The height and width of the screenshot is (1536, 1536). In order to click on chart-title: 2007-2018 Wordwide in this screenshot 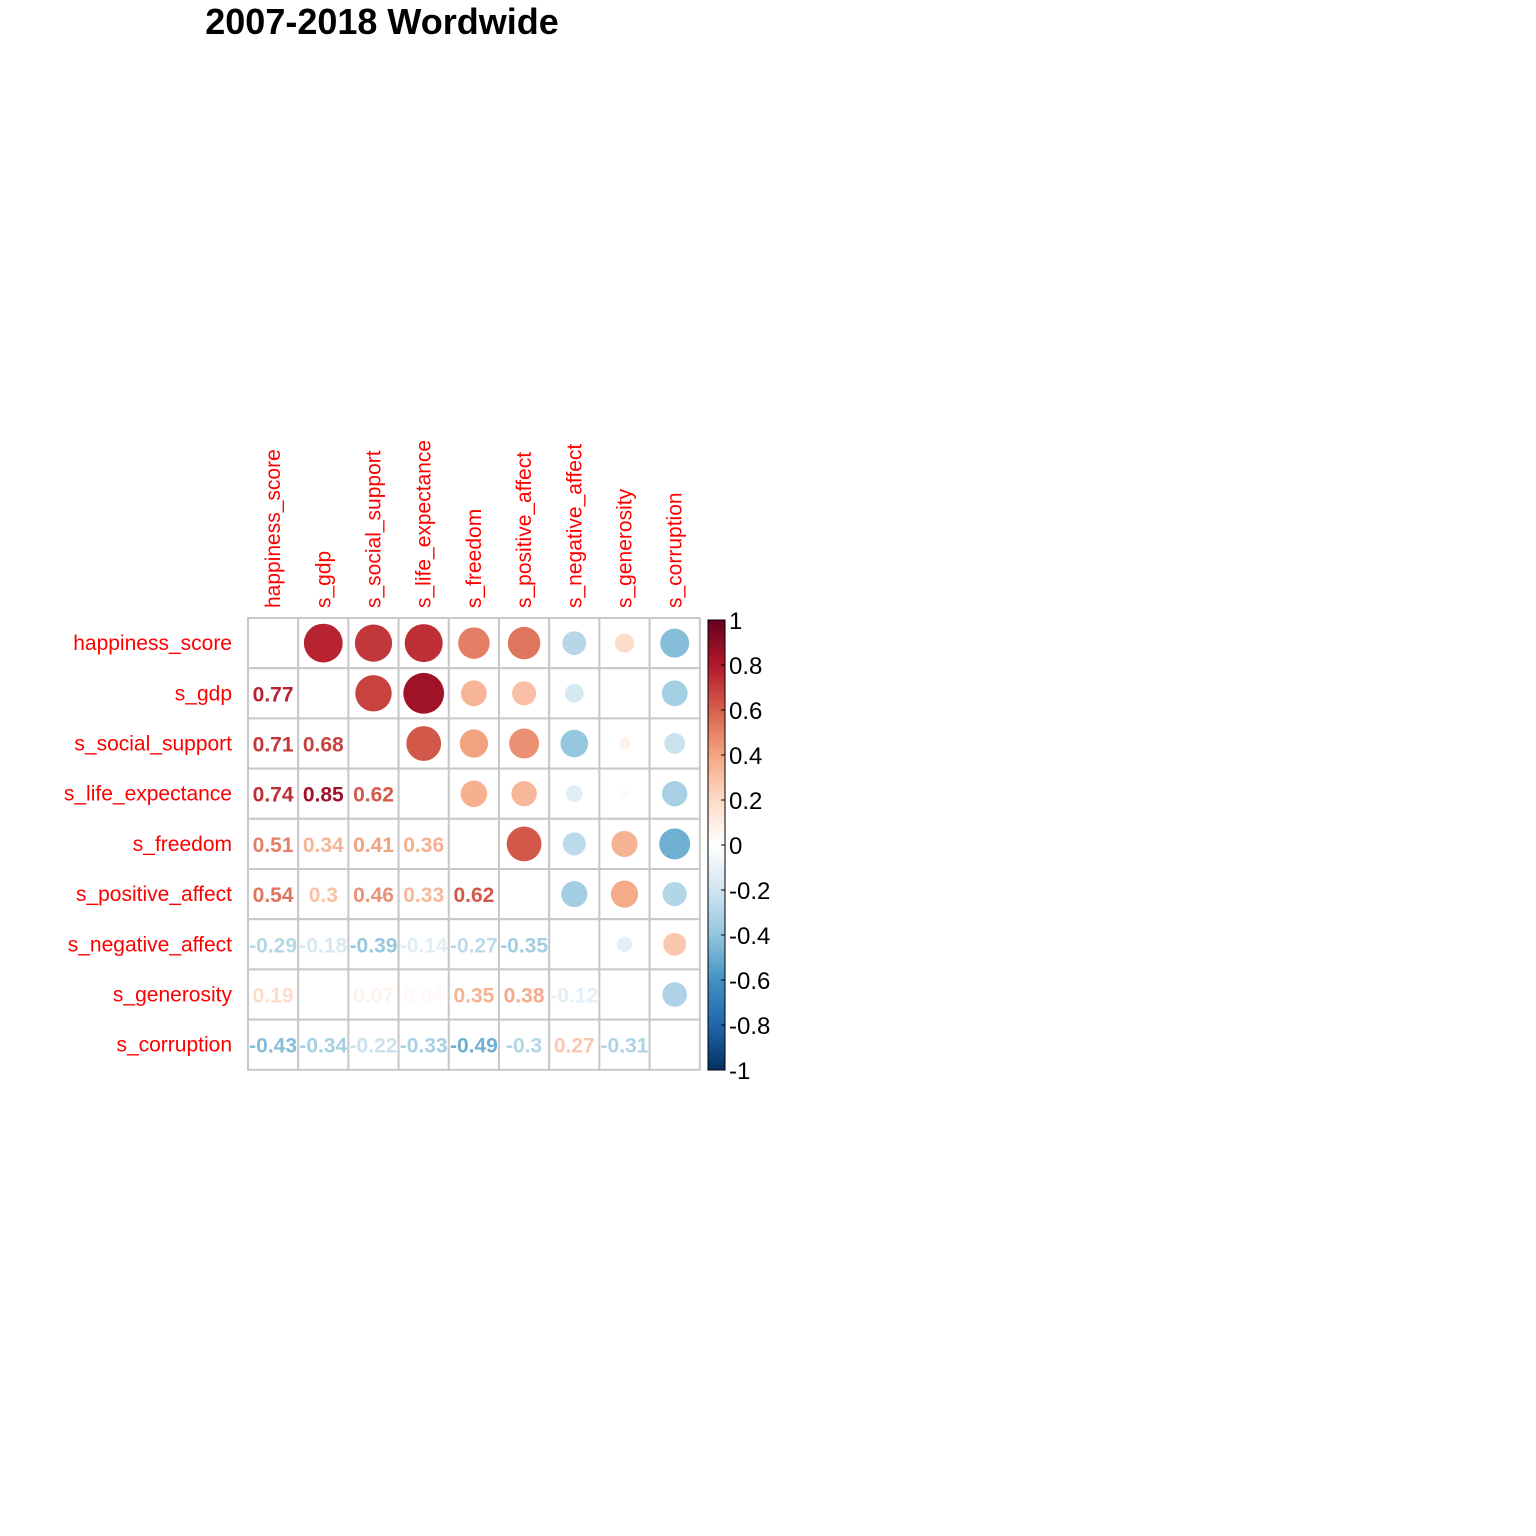, I will do `click(382, 21)`.